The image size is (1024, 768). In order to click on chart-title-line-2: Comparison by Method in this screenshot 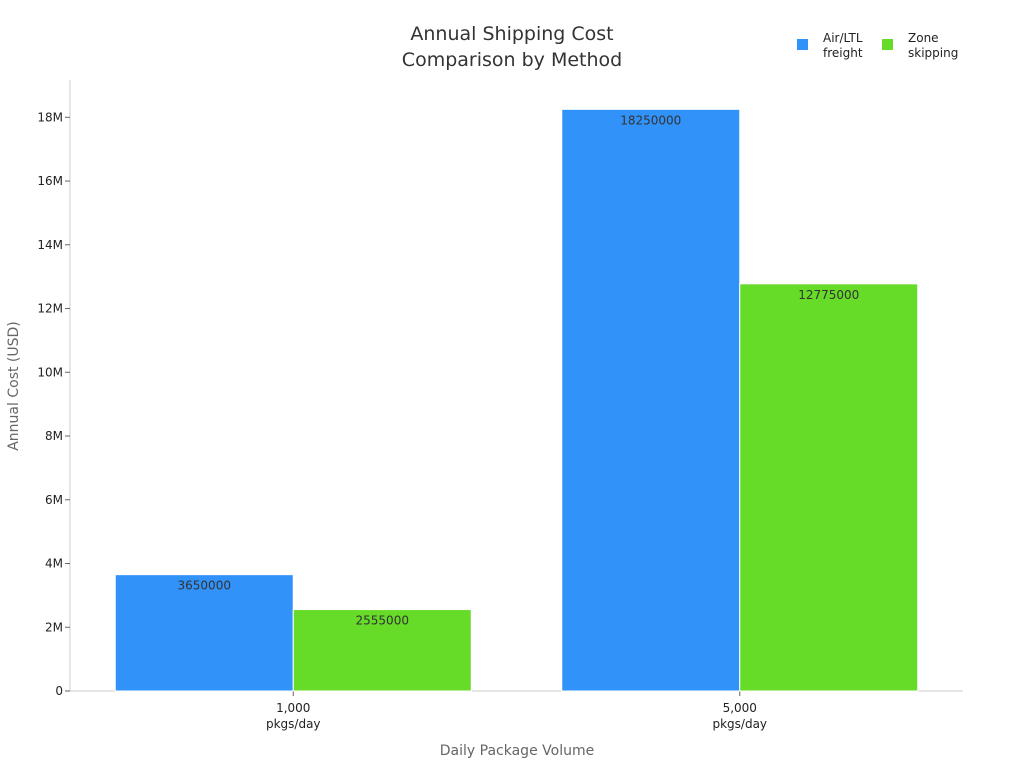, I will do `click(512, 60)`.